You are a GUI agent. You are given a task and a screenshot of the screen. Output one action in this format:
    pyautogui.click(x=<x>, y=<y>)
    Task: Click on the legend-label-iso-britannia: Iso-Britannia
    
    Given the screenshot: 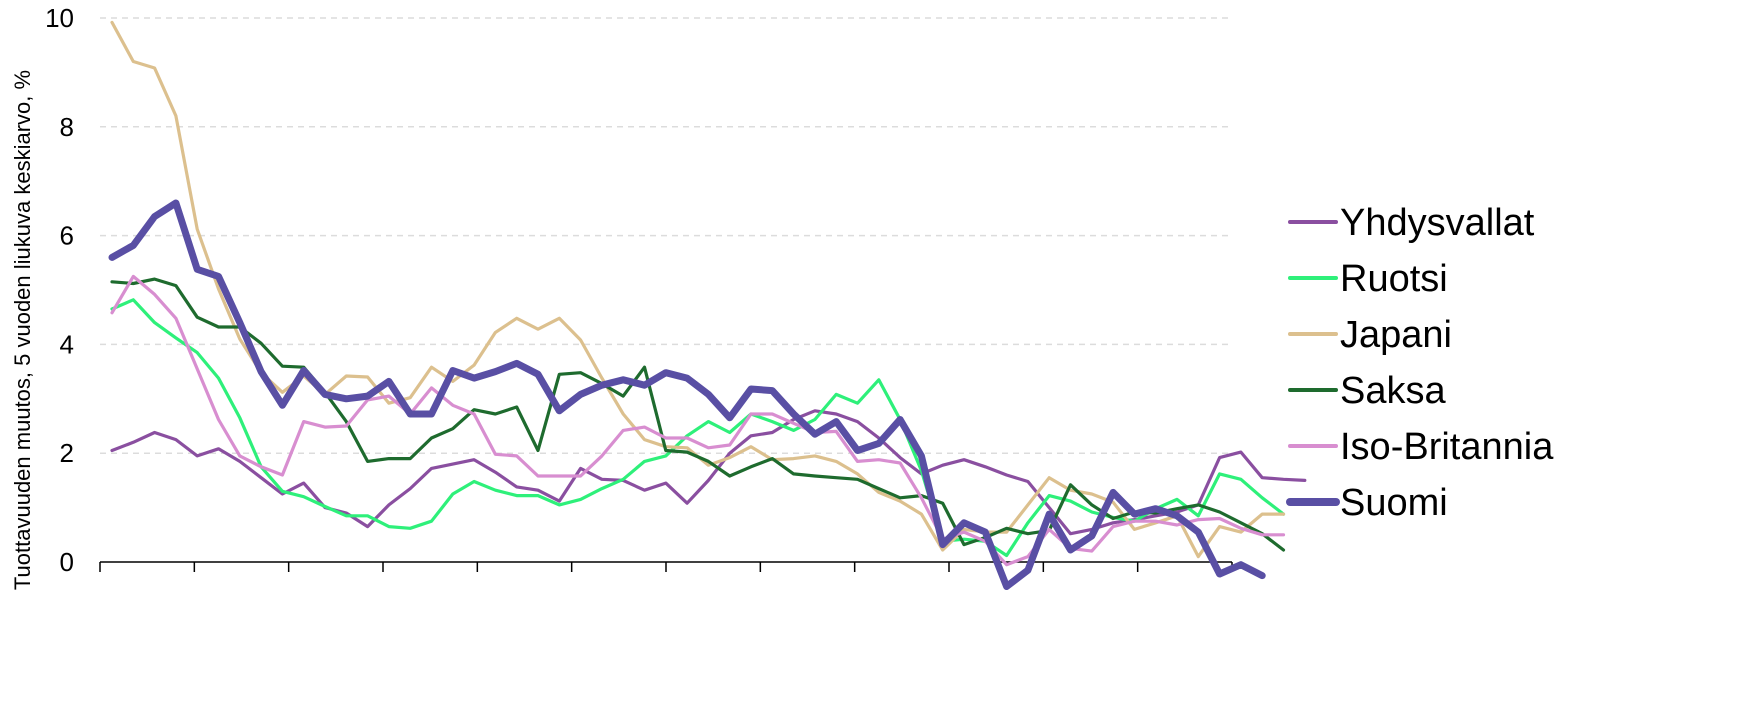 What is the action you would take?
    pyautogui.click(x=1447, y=447)
    